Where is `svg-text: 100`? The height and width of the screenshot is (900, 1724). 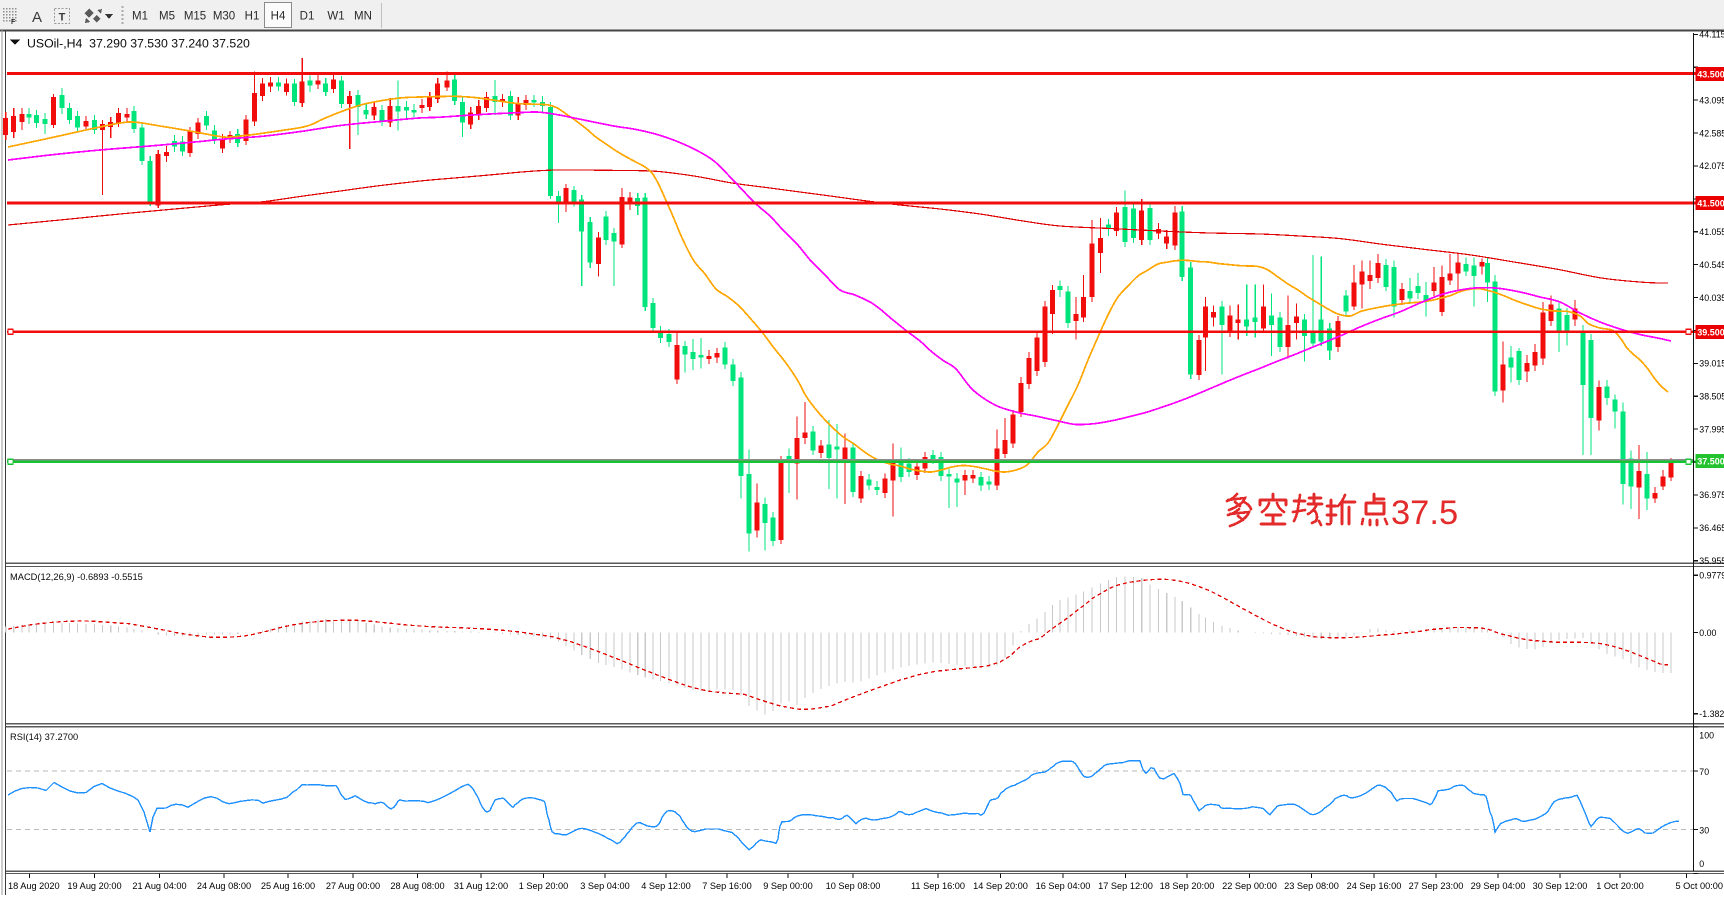 svg-text: 100 is located at coordinates (1706, 736).